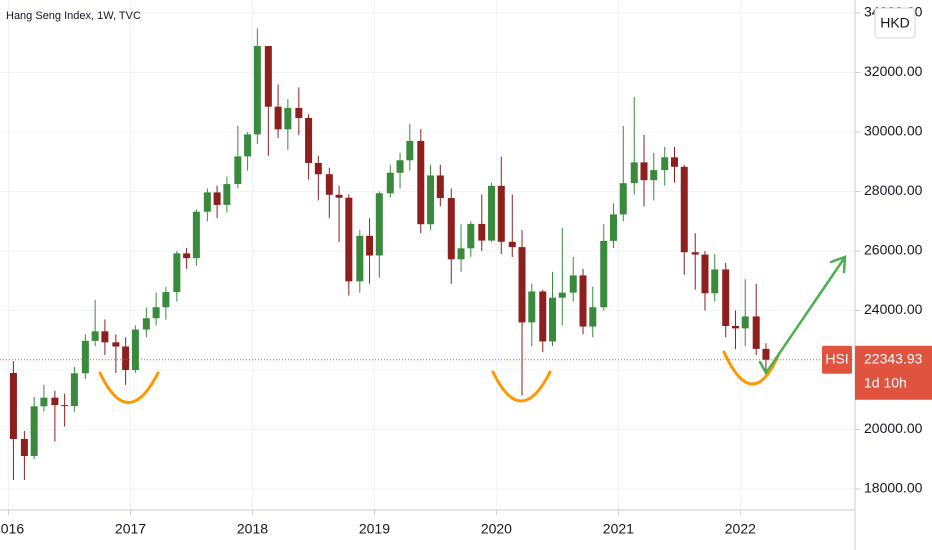  Describe the element at coordinates (801, 317) in the screenshot. I see `green-arrow` at that location.